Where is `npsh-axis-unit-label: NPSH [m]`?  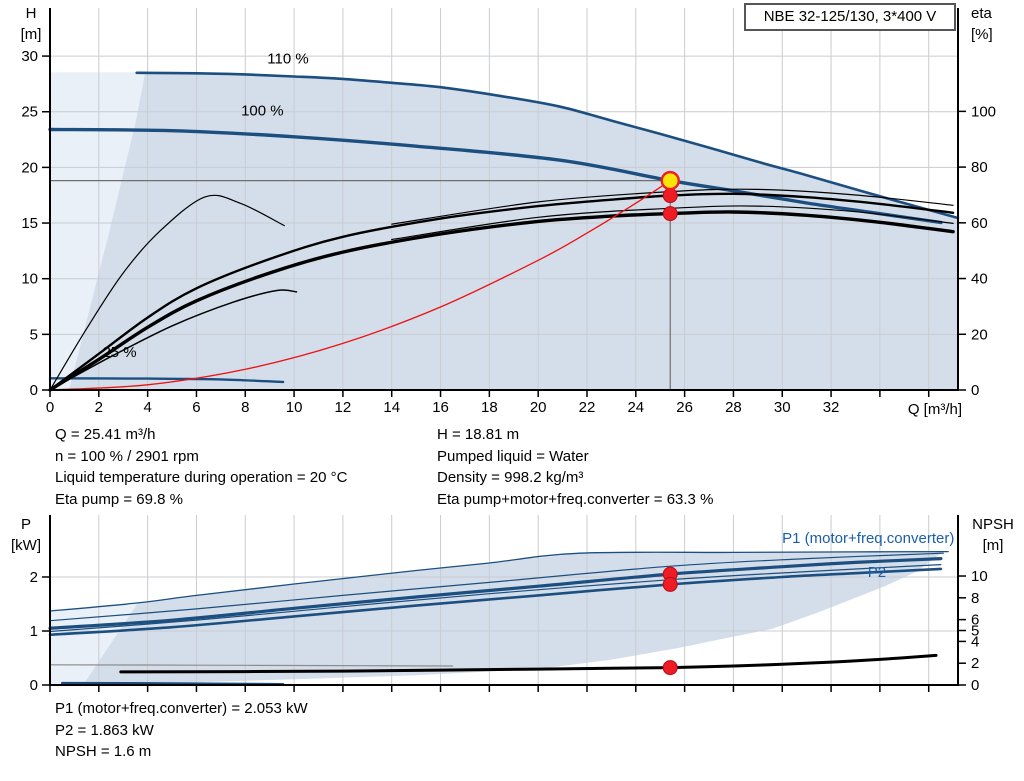 npsh-axis-unit-label: NPSH [m] is located at coordinates (993, 535).